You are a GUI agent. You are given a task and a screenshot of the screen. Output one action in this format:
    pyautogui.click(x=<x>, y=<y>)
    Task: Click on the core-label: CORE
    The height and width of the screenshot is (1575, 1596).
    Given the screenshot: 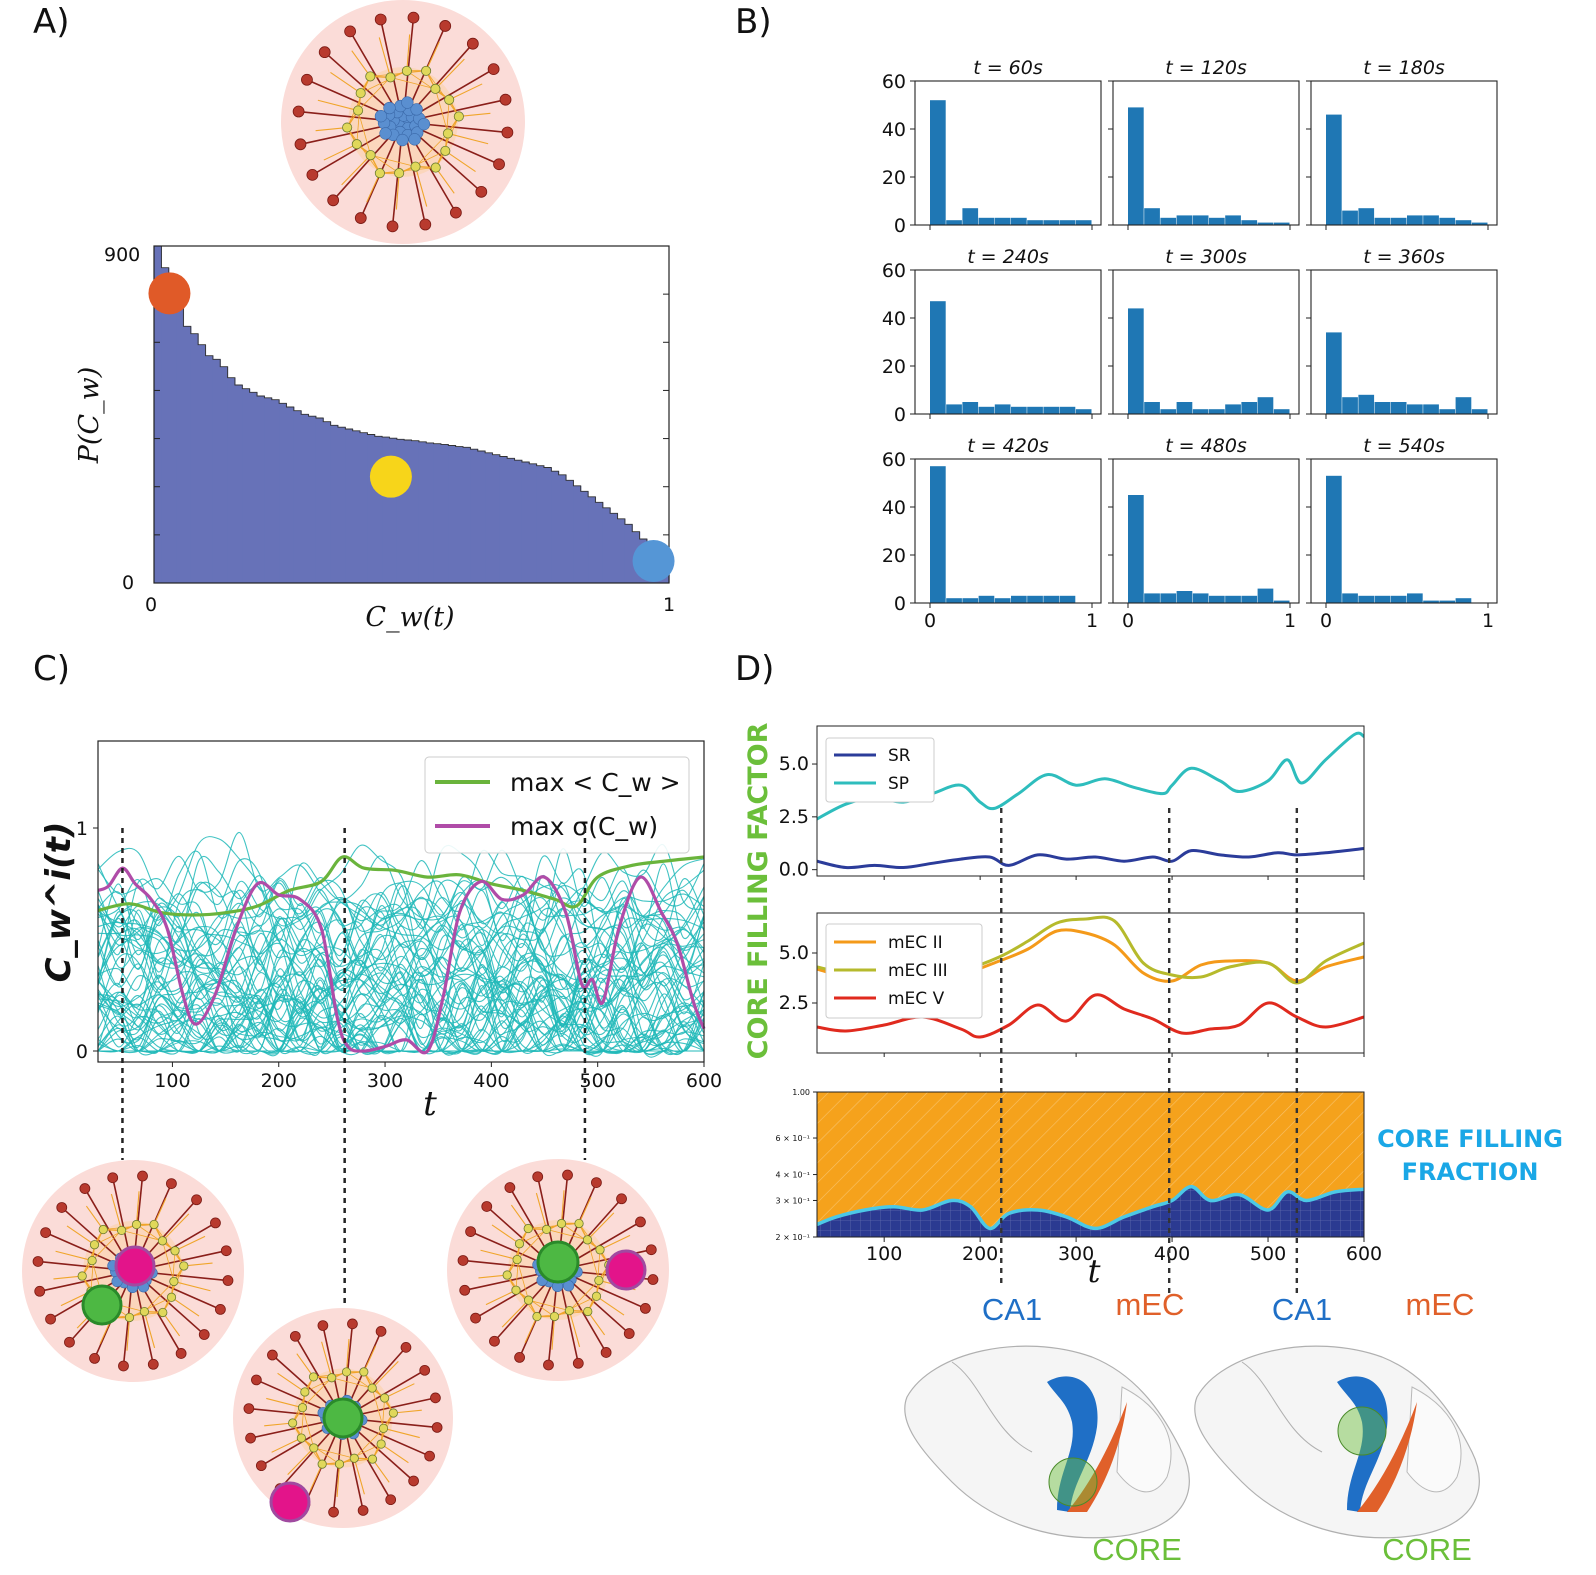 What is the action you would take?
    pyautogui.click(x=1427, y=1549)
    